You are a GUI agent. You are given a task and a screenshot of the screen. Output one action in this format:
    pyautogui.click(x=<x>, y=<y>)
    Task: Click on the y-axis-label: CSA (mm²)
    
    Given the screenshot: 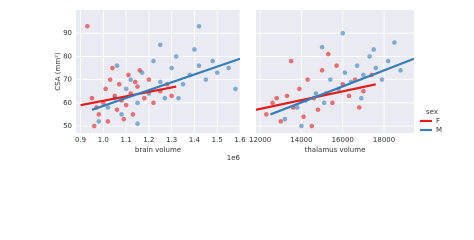 What is the action you would take?
    pyautogui.click(x=58, y=71)
    